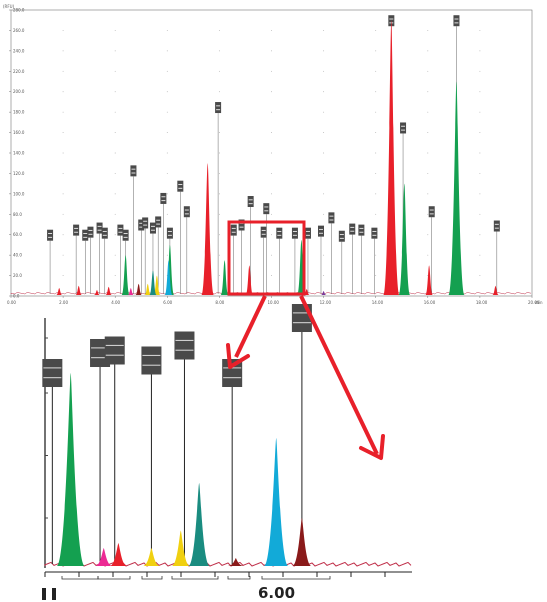 This screenshot has width=547, height=602. What do you see at coordinates (19, 153) in the screenshot?
I see `y-tick-label: 140.0` at bounding box center [19, 153].